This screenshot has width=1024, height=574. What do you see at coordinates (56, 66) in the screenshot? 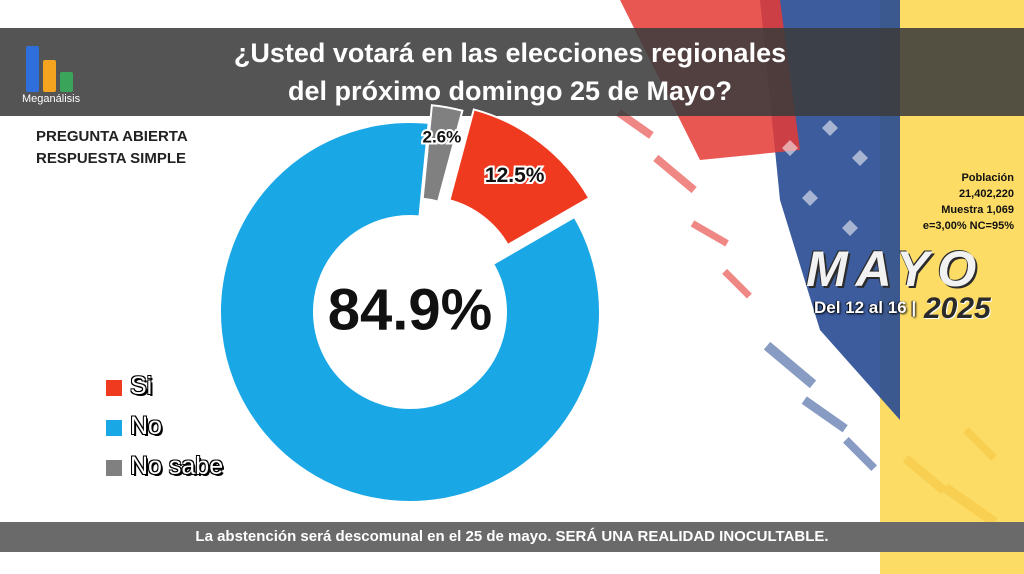
I see `bar-chart-logo-icon` at bounding box center [56, 66].